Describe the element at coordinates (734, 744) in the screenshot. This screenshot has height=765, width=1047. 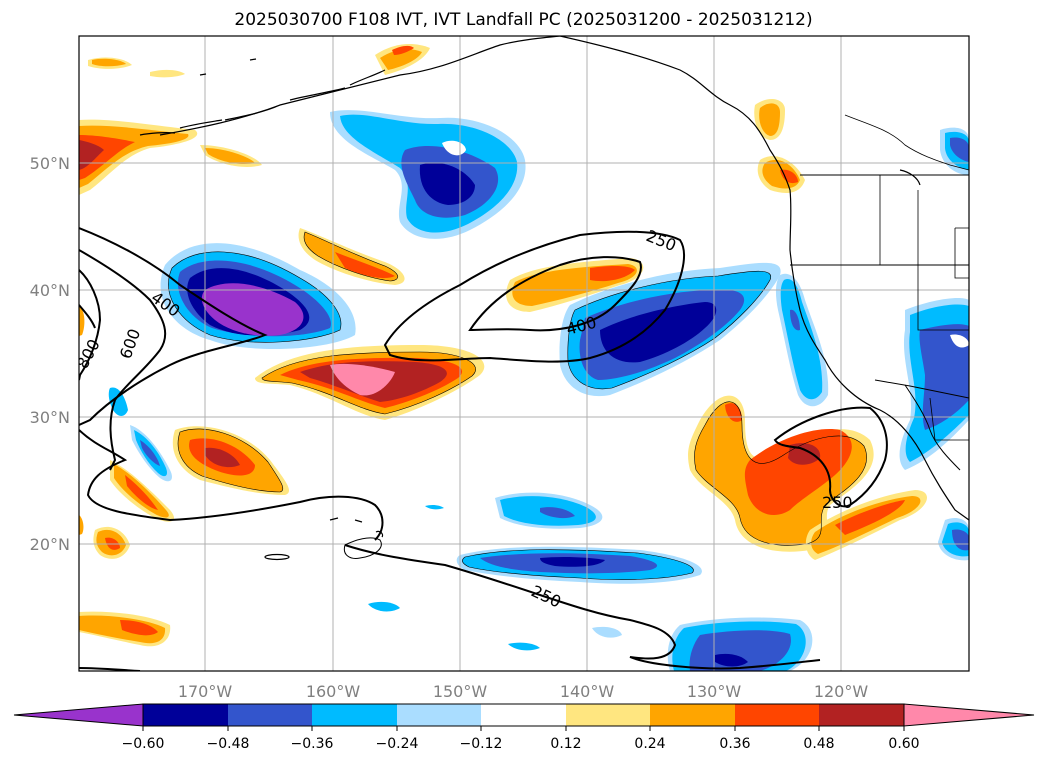
I see `colorbar-label-8: 0.36` at that location.